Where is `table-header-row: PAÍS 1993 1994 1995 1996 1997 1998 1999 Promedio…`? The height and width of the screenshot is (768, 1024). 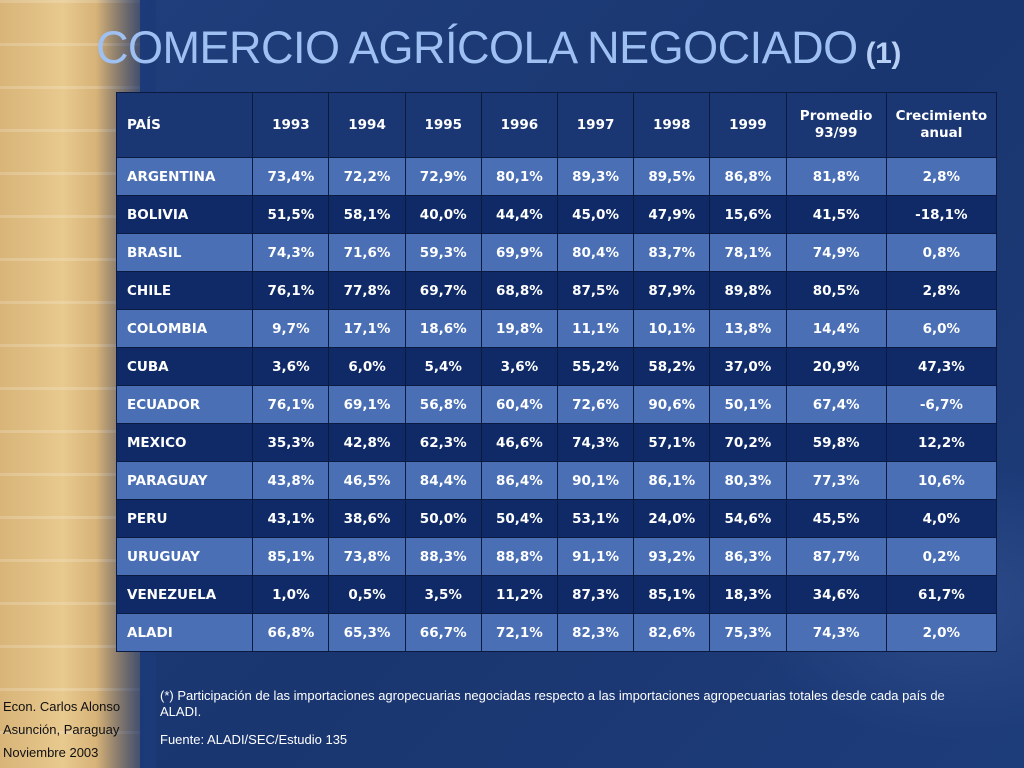 table-header-row: PAÍS 1993 1994 1995 1996 1997 1998 1999 Promedio… is located at coordinates (556, 125).